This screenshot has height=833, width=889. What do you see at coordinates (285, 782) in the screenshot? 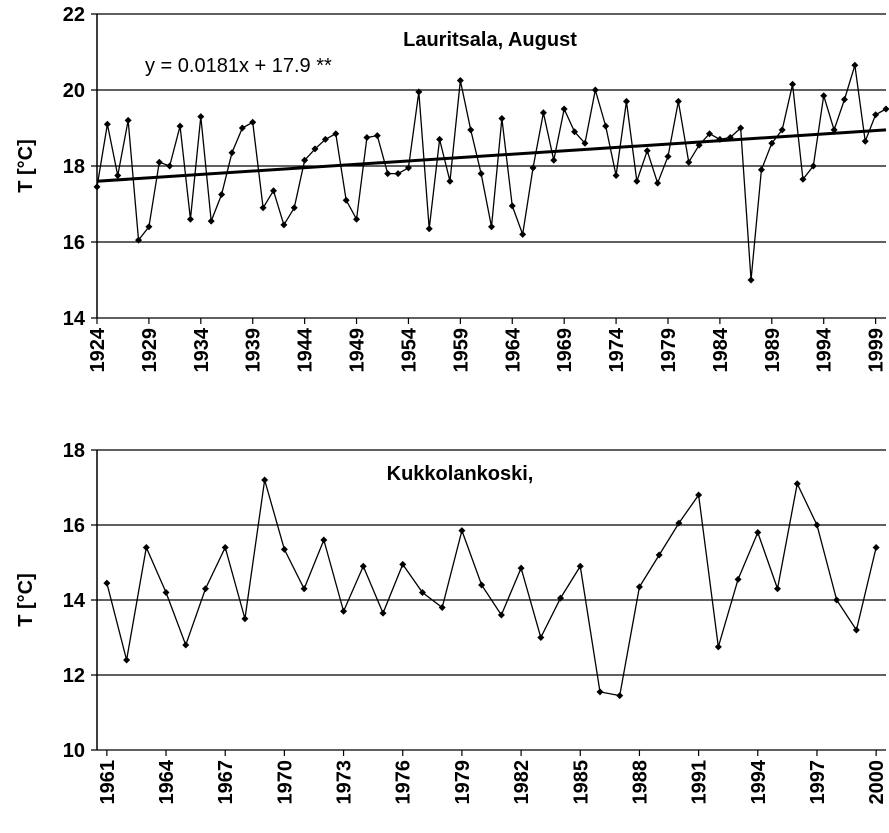
I see `x-tick-label: 1970` at bounding box center [285, 782].